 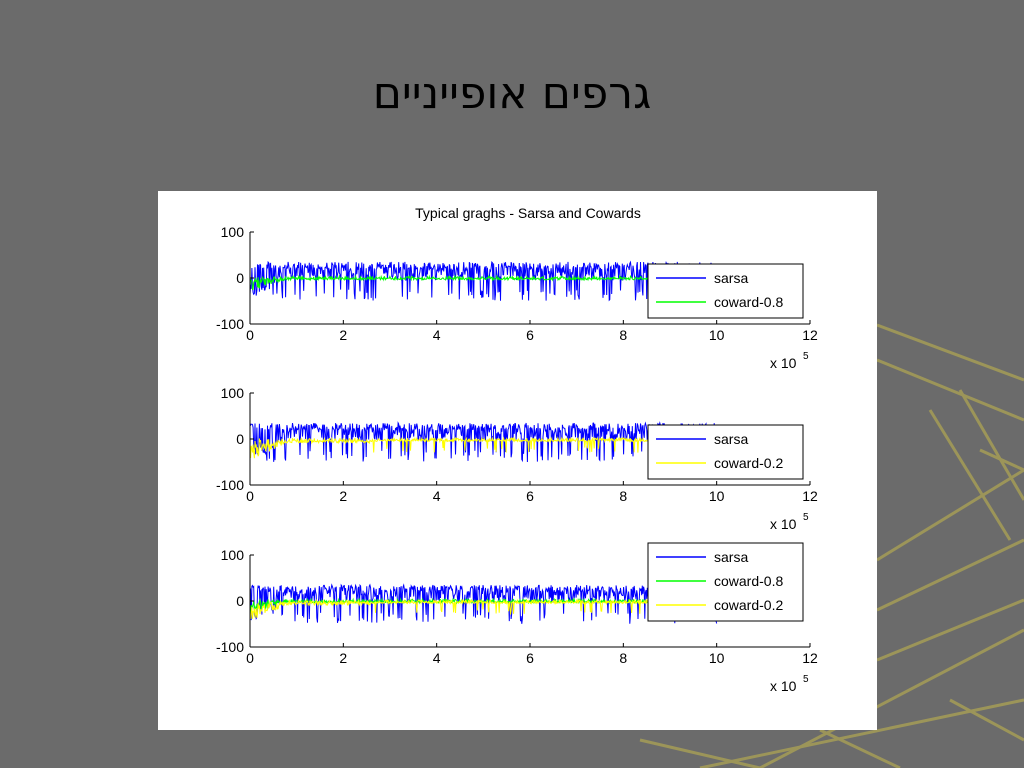 I want to click on legend: sarsa coward-0.8, so click(x=725, y=291).